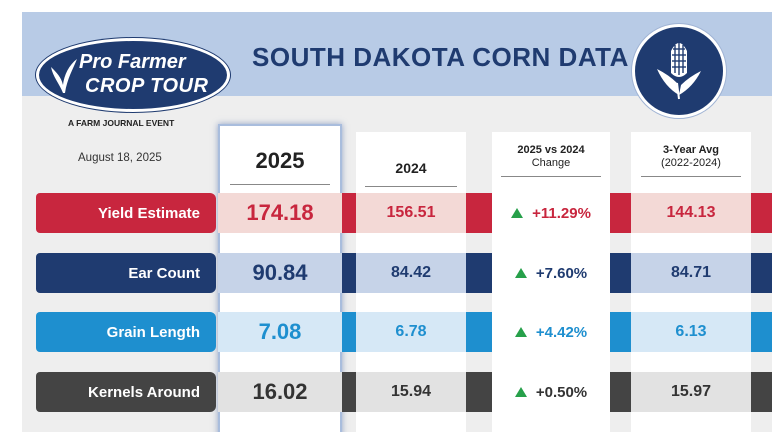 This screenshot has width=780, height=442. Describe the element at coordinates (551, 163) in the screenshot. I see `column-header-change-sub: Change` at that location.